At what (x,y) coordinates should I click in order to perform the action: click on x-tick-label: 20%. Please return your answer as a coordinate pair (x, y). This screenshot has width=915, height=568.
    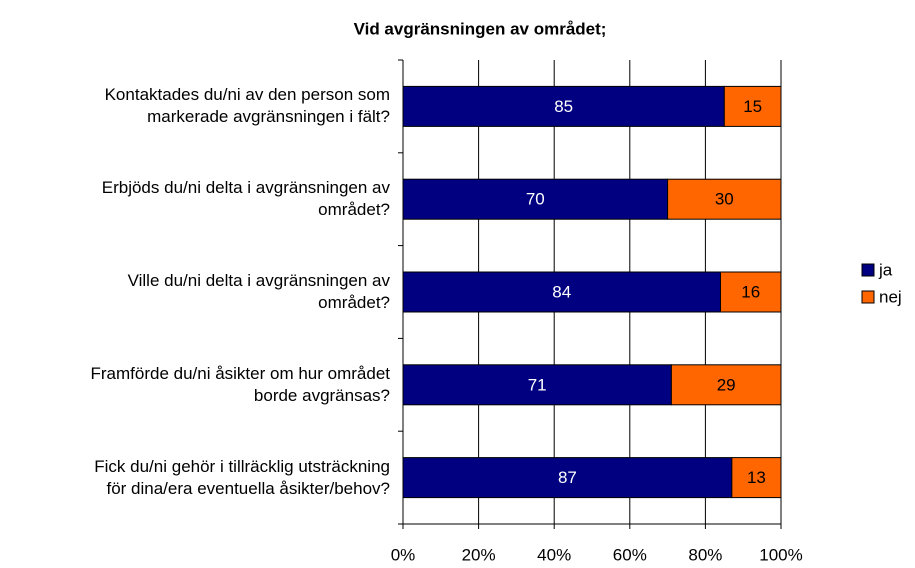
    Looking at the image, I should click on (479, 554).